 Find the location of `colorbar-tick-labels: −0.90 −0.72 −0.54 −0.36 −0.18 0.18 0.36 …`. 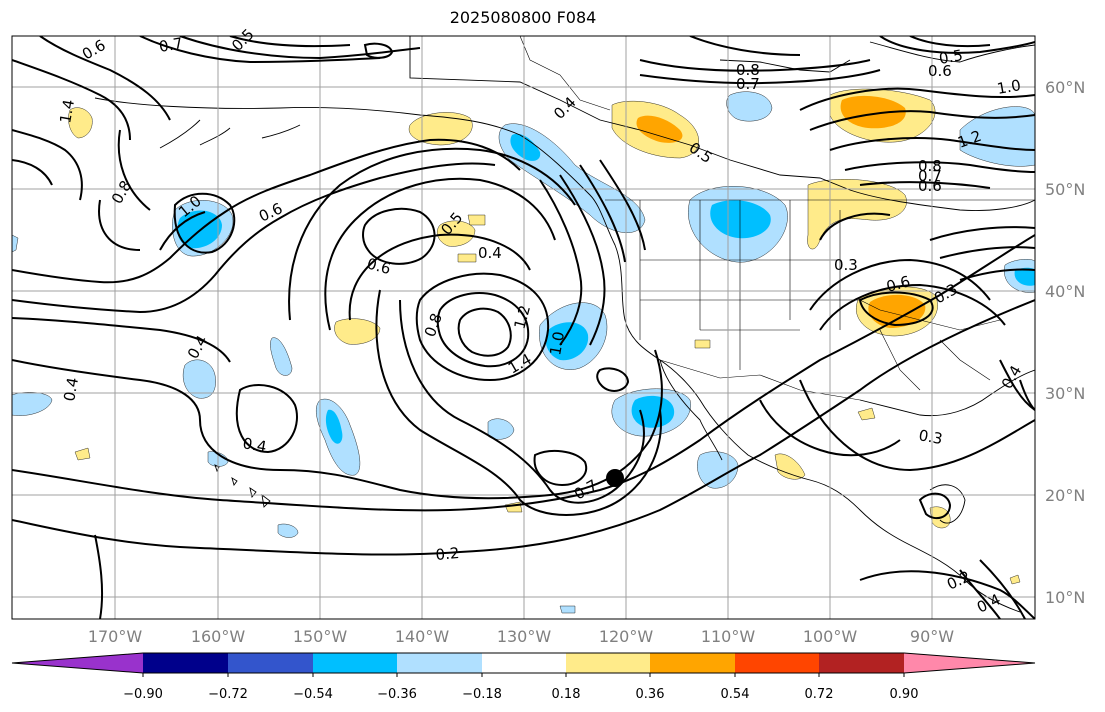

colorbar-tick-labels: −0.90 −0.72 −0.54 −0.36 −0.18 0.18 0.36 … is located at coordinates (520, 694).